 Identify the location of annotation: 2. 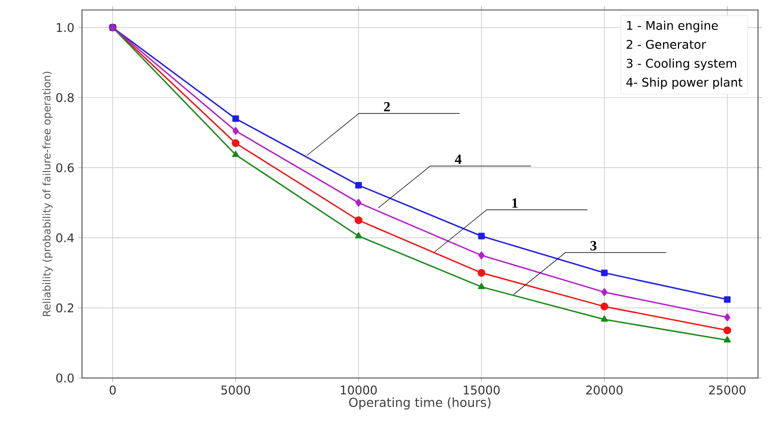
(387, 107).